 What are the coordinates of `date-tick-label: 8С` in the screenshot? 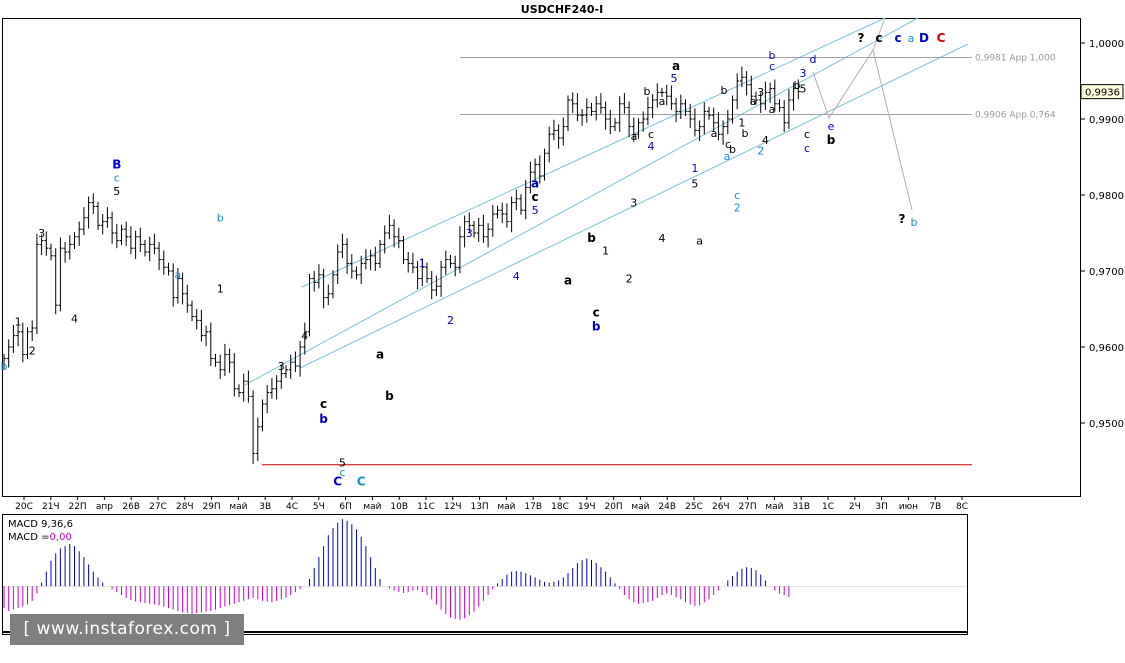 It's located at (962, 507).